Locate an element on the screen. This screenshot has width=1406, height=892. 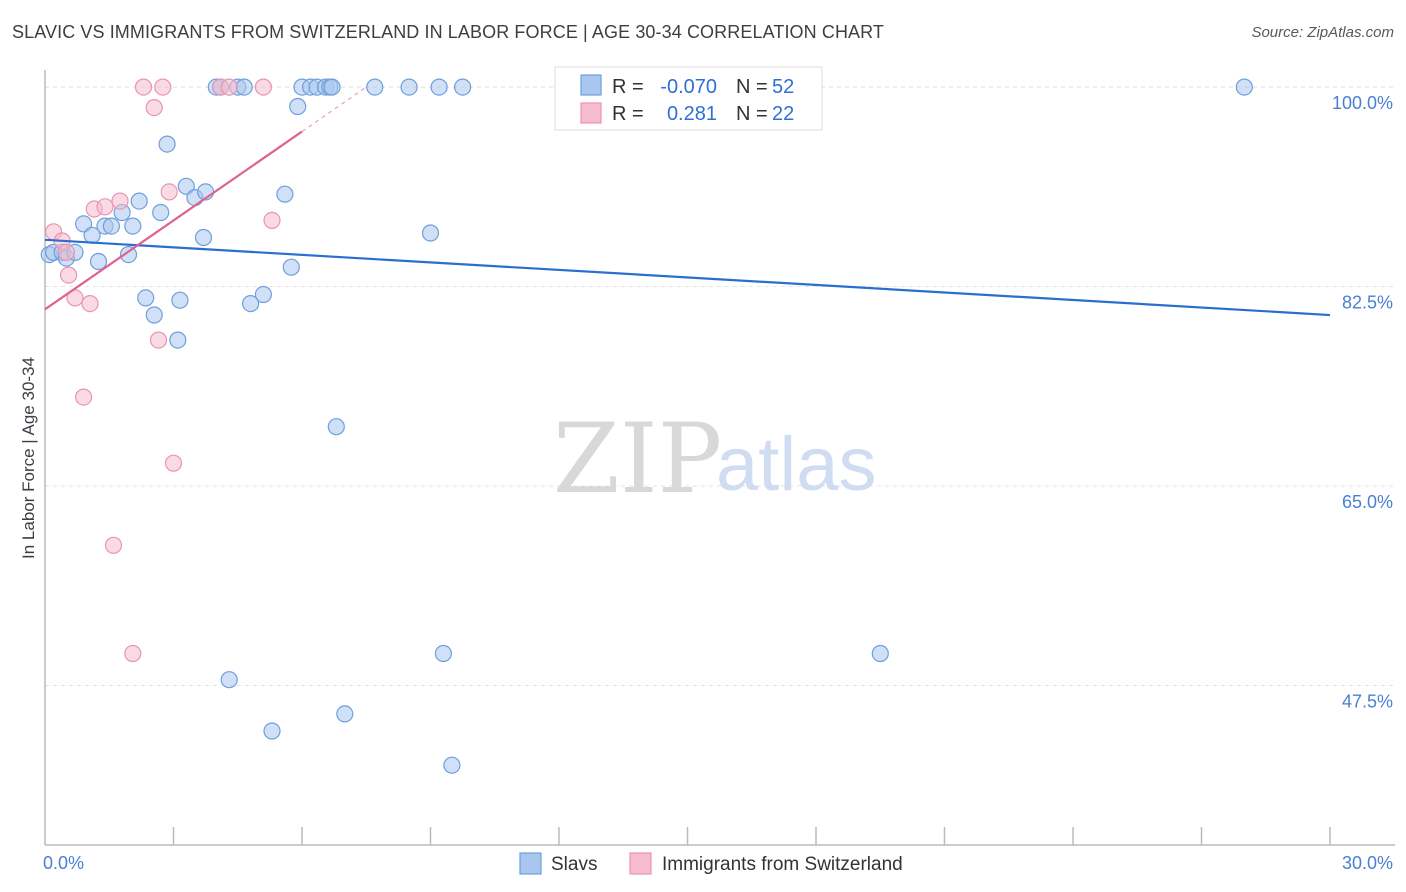
stats-legend: R = -0.070 N = 52 R = 0.281 N = 22 is located at coordinates (688, 98).